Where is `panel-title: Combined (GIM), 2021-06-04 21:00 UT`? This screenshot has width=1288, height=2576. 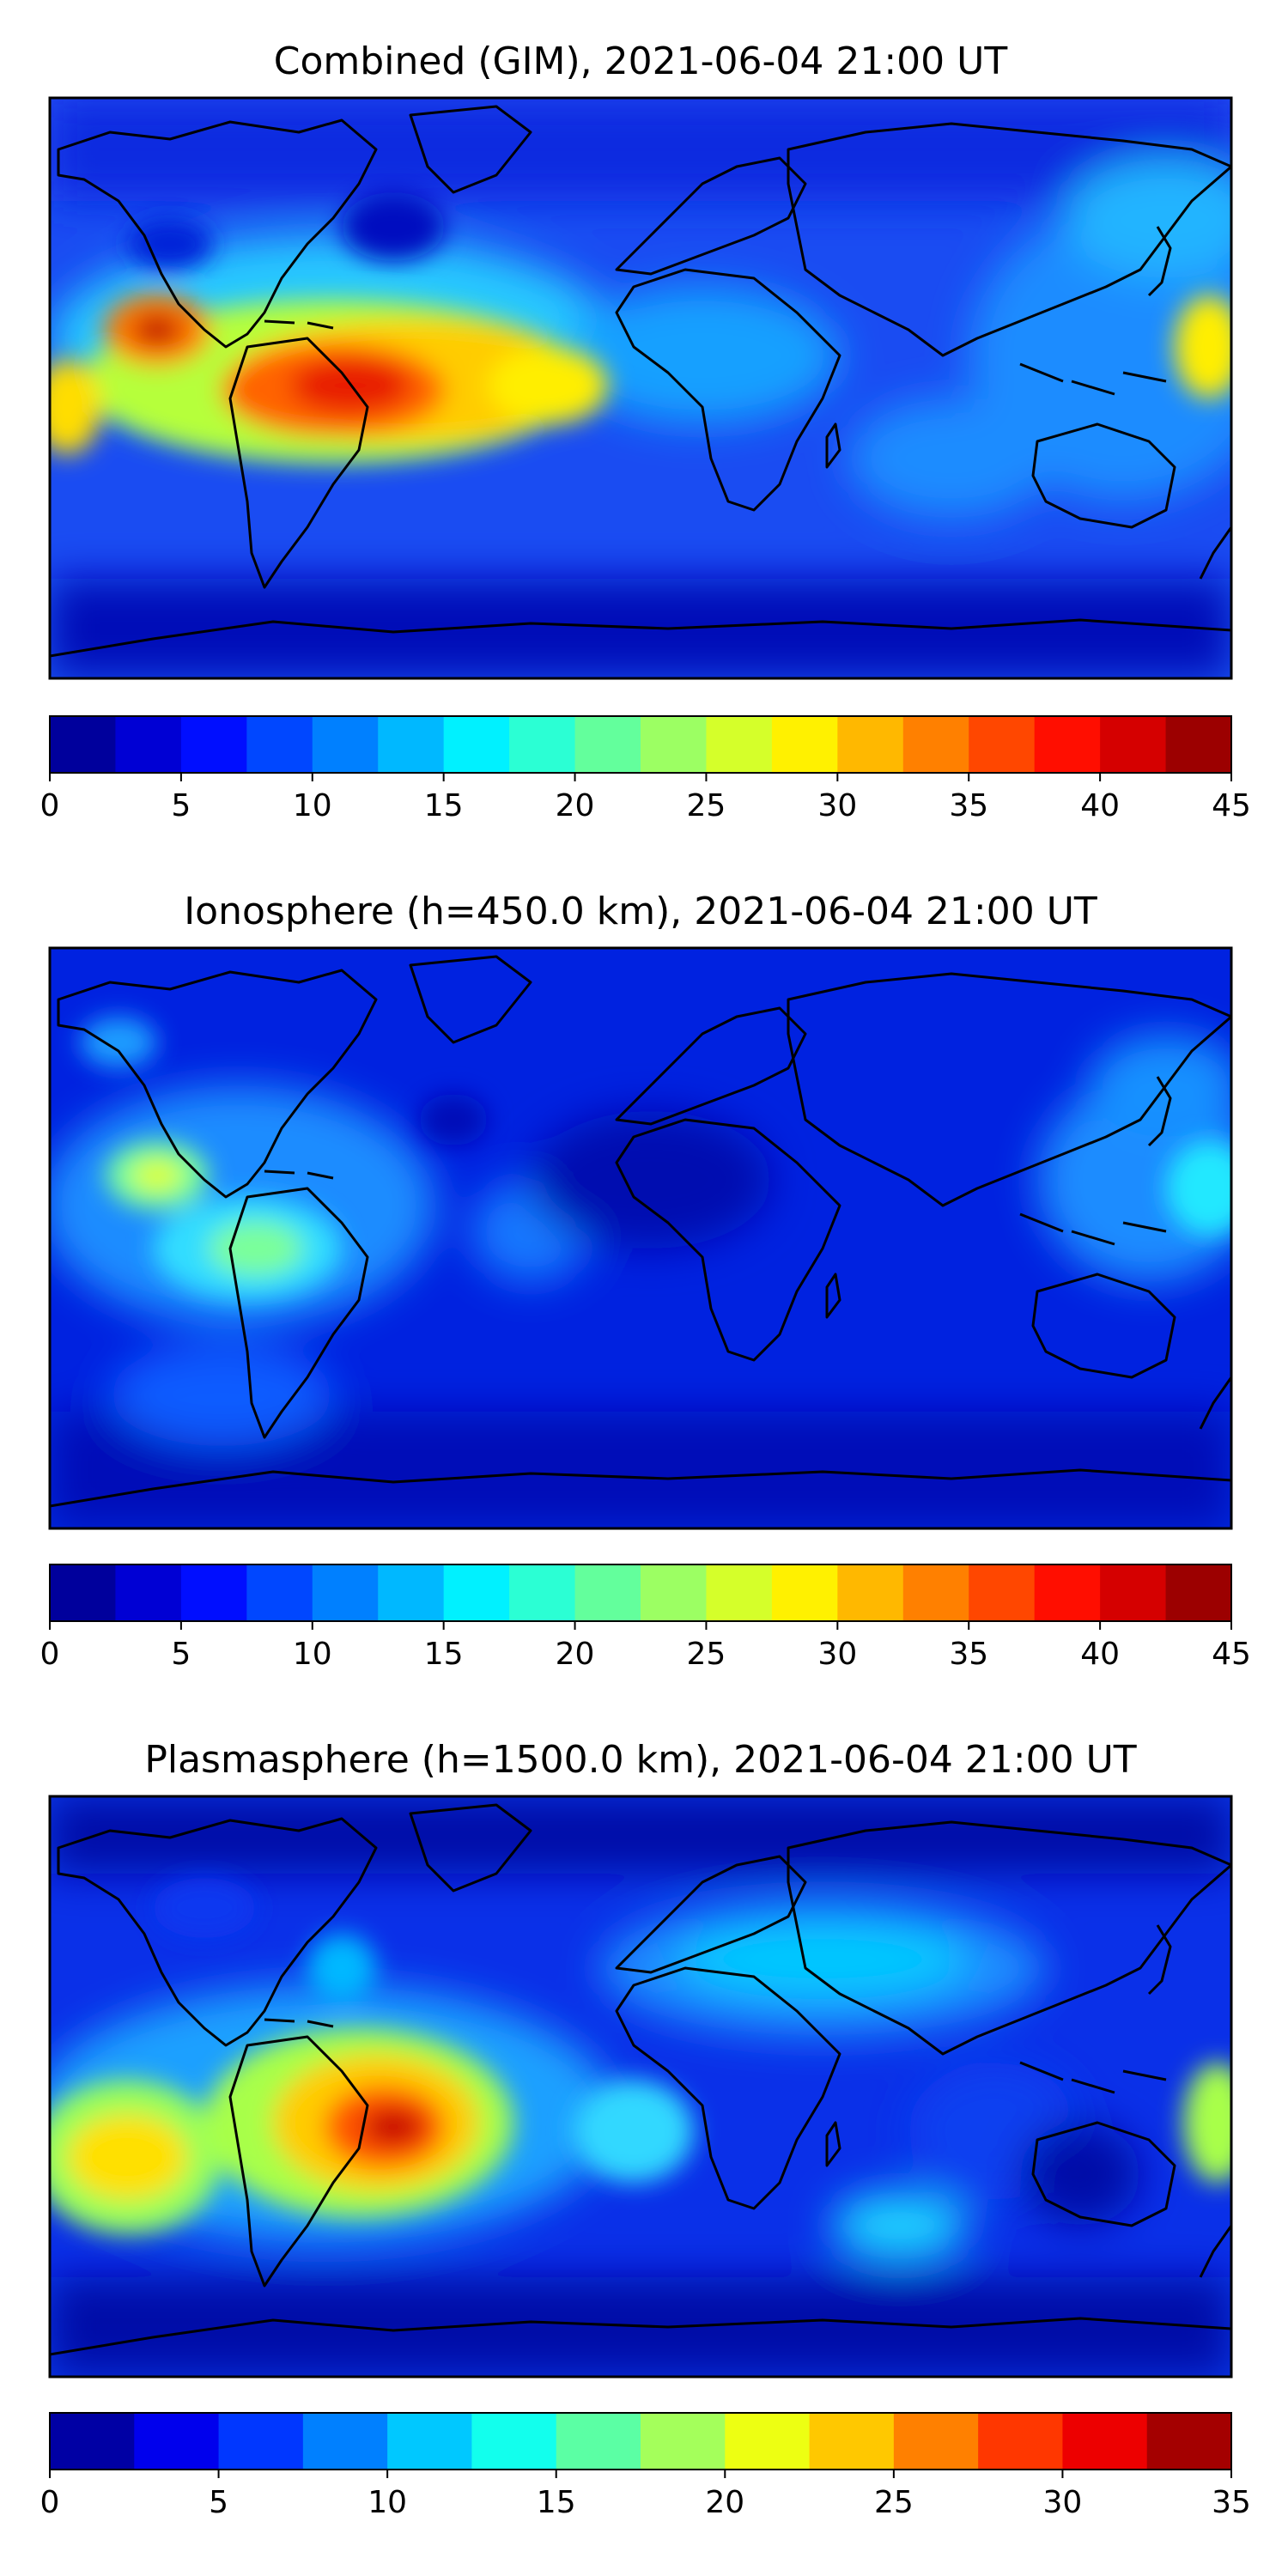 panel-title: Combined (GIM), 2021-06-04 21:00 UT is located at coordinates (641, 61).